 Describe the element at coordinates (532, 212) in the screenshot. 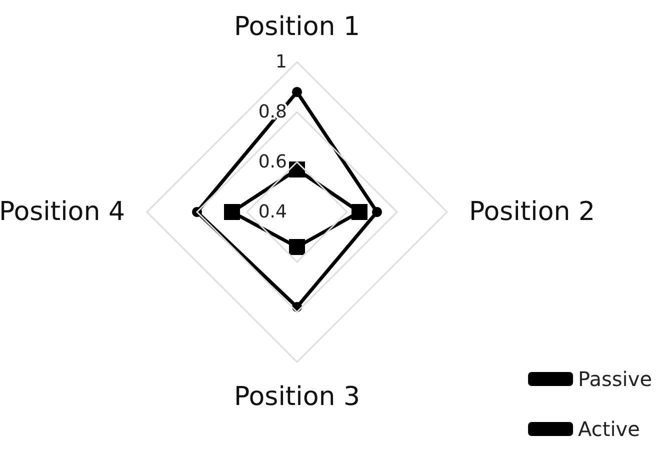

I see `spoke-label: Position 2` at that location.